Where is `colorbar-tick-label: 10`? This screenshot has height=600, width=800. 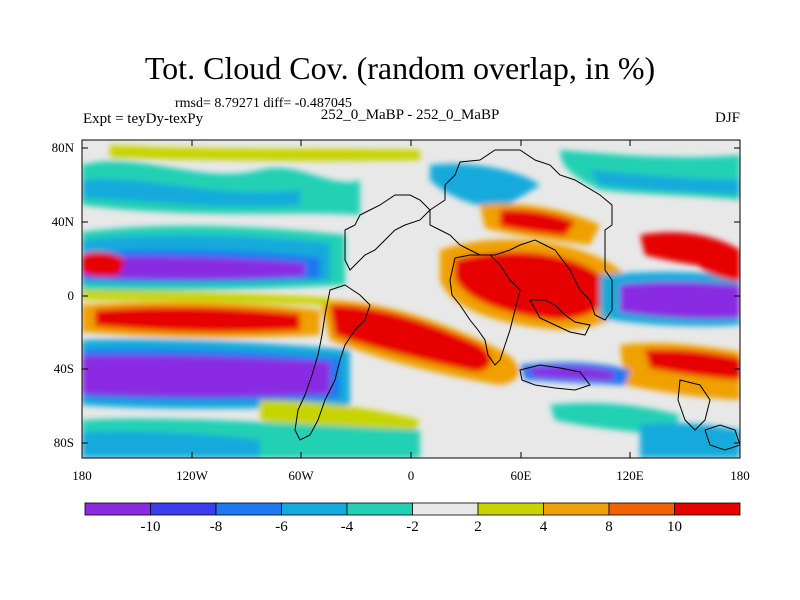 colorbar-tick-label: 10 is located at coordinates (674, 527).